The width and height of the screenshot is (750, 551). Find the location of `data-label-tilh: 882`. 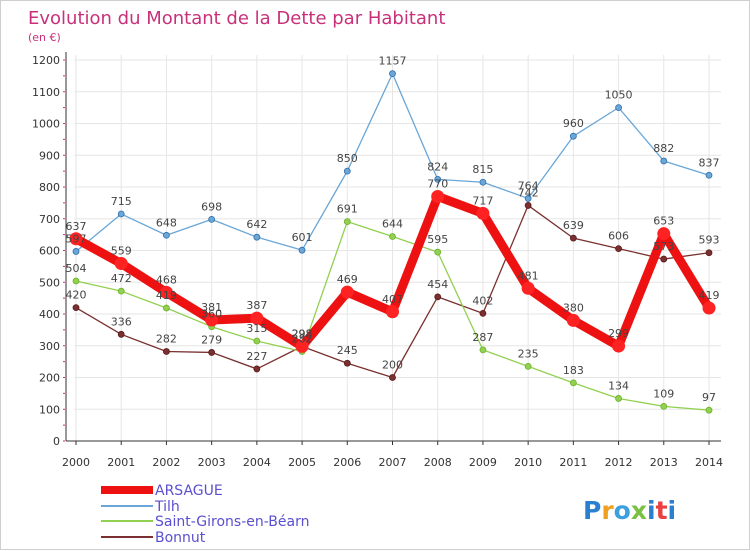

data-label-tilh: 882 is located at coordinates (663, 148).